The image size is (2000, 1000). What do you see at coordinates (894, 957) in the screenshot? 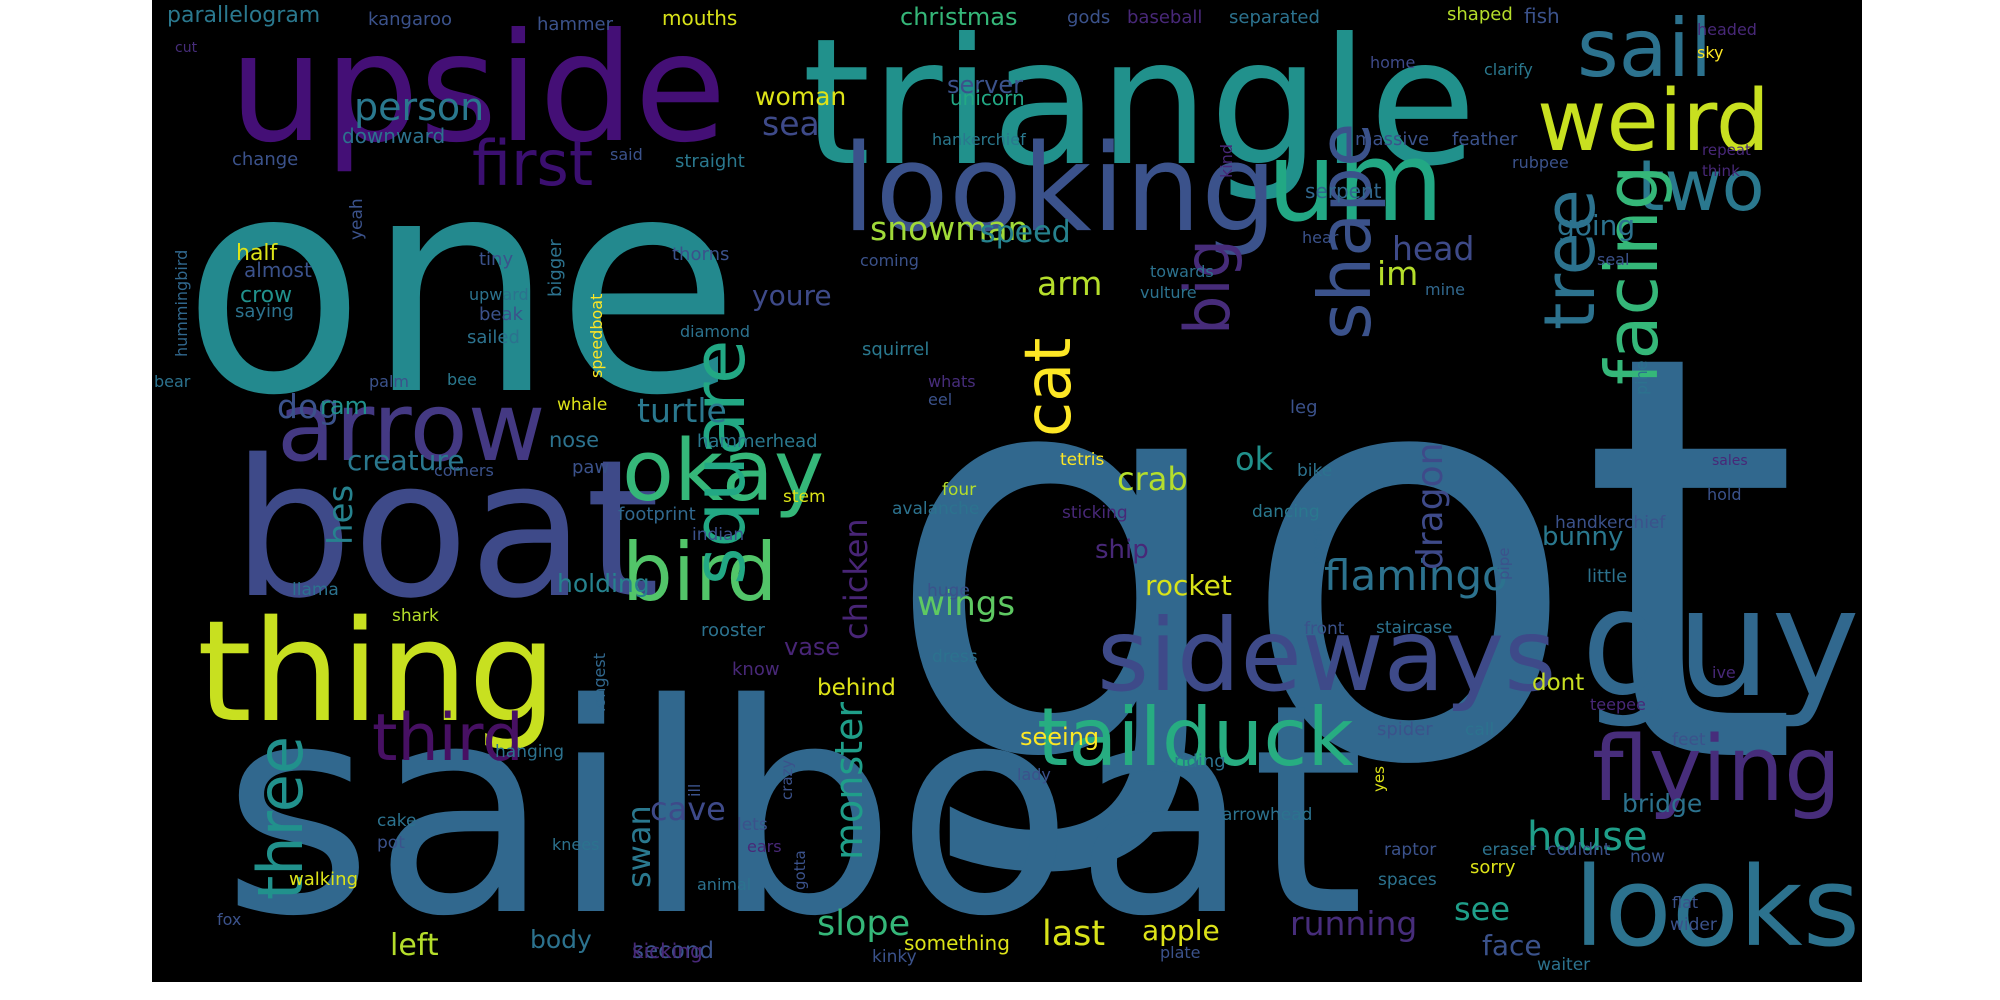
I see `word-kinky: kinky` at bounding box center [894, 957].